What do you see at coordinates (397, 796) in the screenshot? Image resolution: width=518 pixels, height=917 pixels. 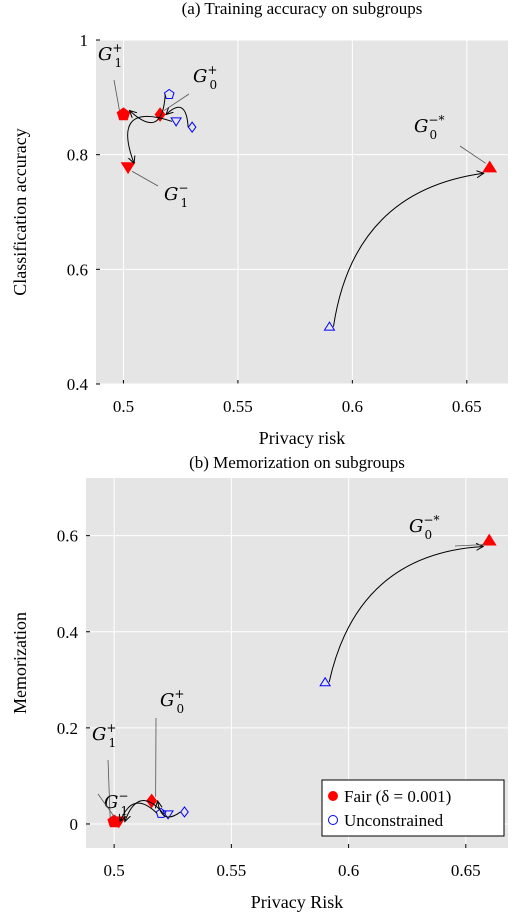 I see `legend-fair-label: Fair (δ = 0.001)` at bounding box center [397, 796].